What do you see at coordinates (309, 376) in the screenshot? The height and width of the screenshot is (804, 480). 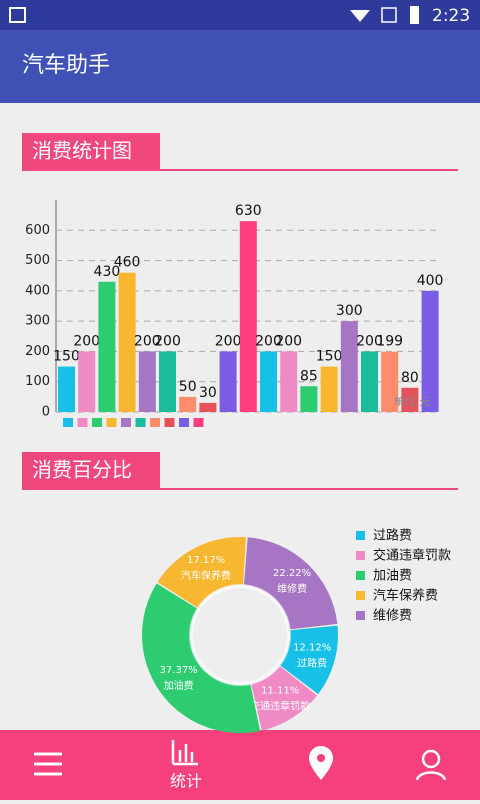 I see `value-label: 85` at bounding box center [309, 376].